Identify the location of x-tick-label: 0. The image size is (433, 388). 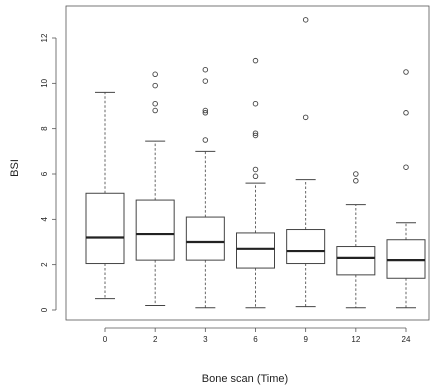
(105, 339).